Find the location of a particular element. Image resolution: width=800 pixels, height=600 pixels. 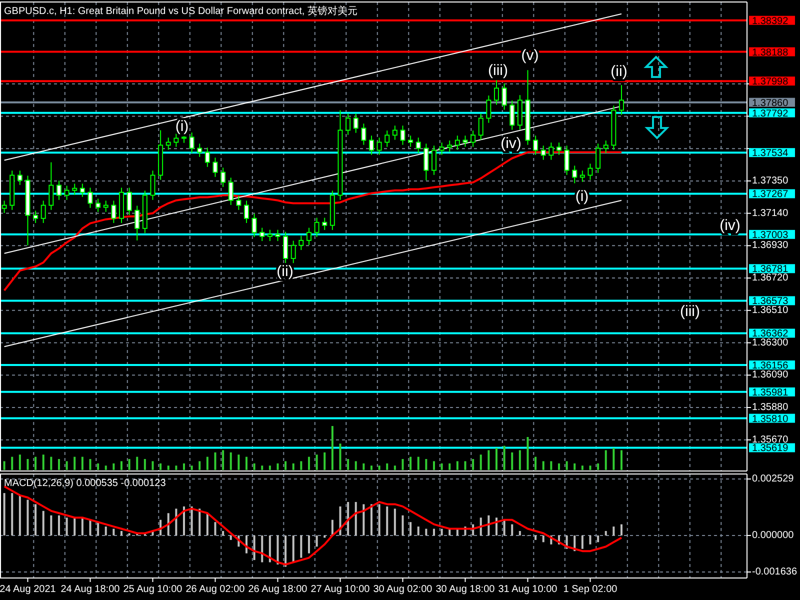

ref-line-label: 1.36156 is located at coordinates (770, 366).